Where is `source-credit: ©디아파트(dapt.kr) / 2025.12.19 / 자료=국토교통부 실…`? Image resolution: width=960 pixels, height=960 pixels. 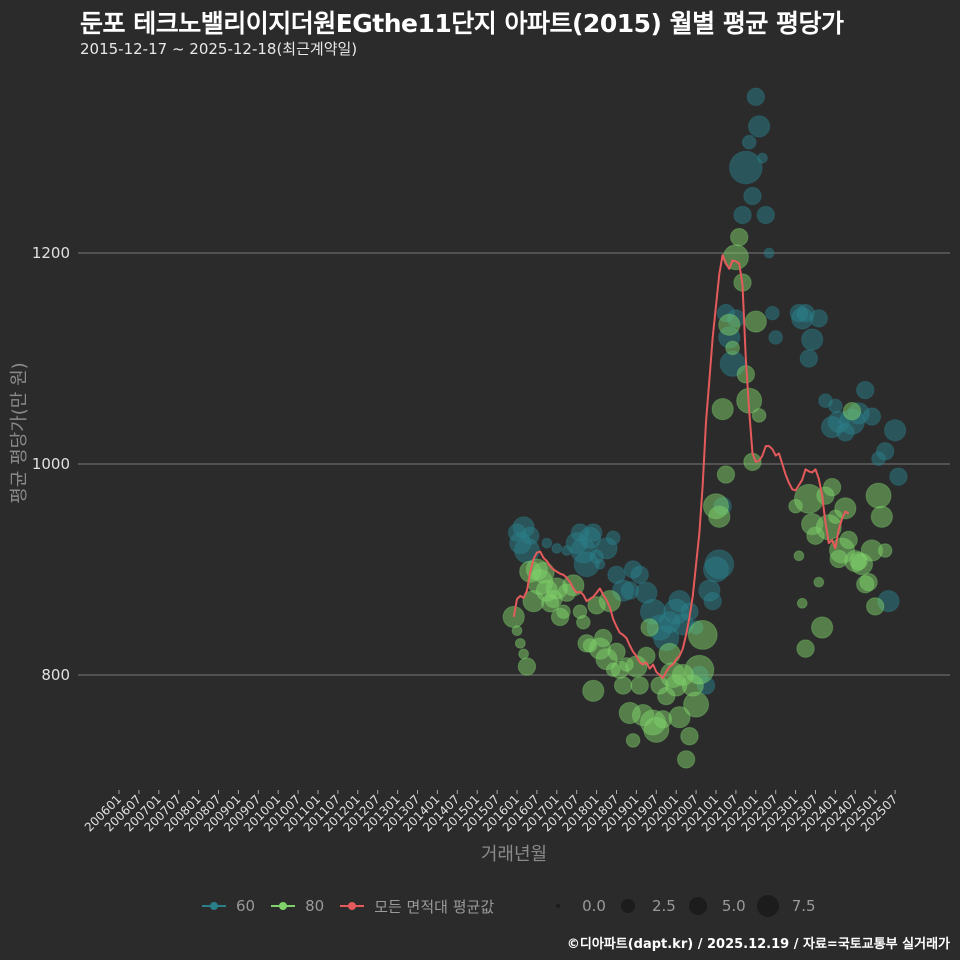
source-credit: ©디아파트(dapt.kr) / 2025.12.19 / 자료=국토교통부 실… is located at coordinates (758, 944).